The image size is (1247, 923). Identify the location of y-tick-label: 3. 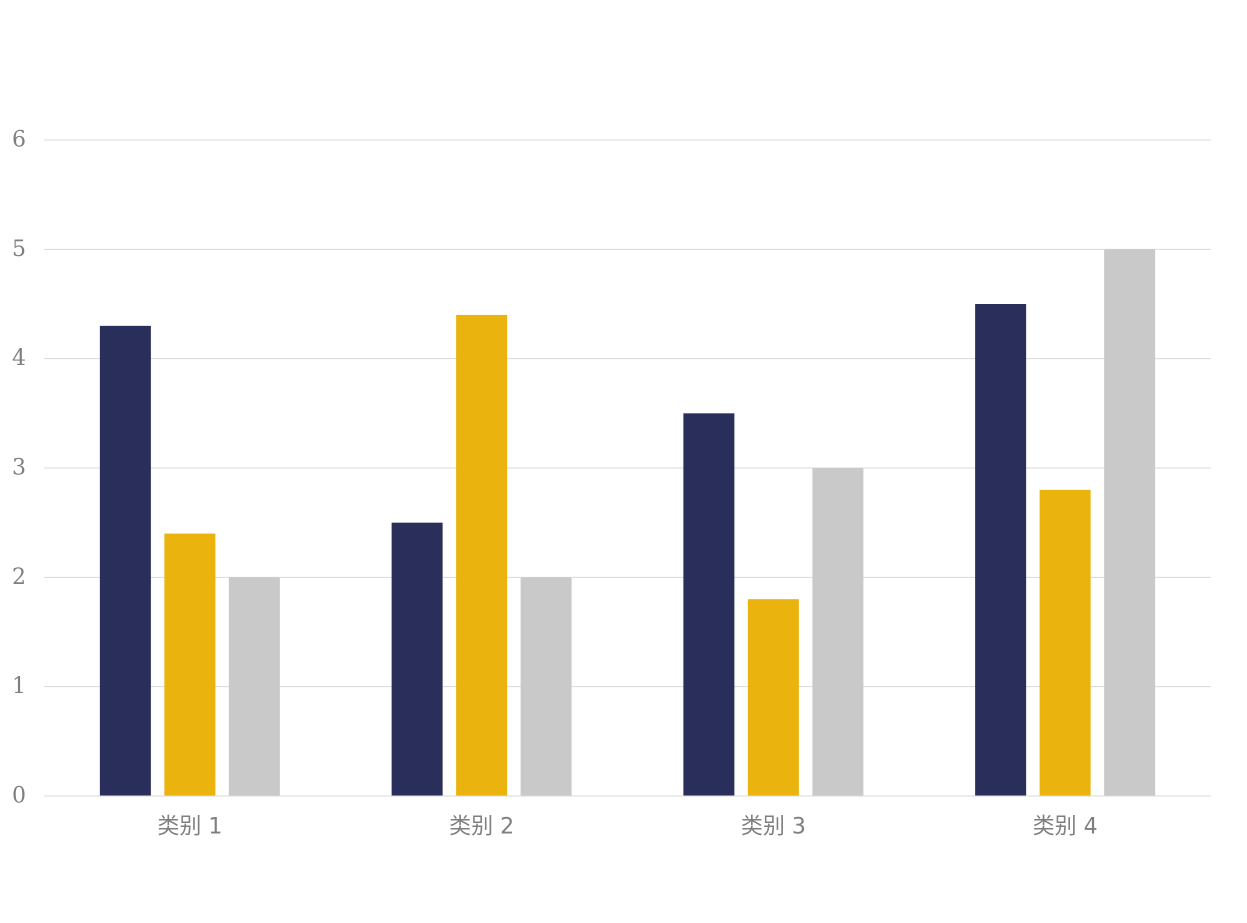
(19, 468).